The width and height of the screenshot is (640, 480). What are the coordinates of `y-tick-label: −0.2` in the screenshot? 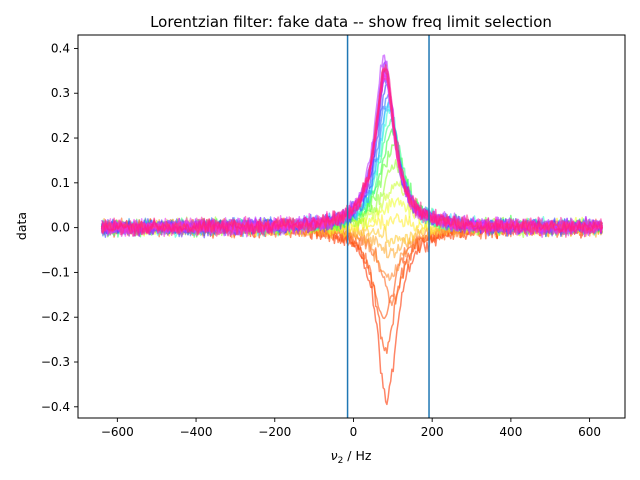 It's located at (55, 317).